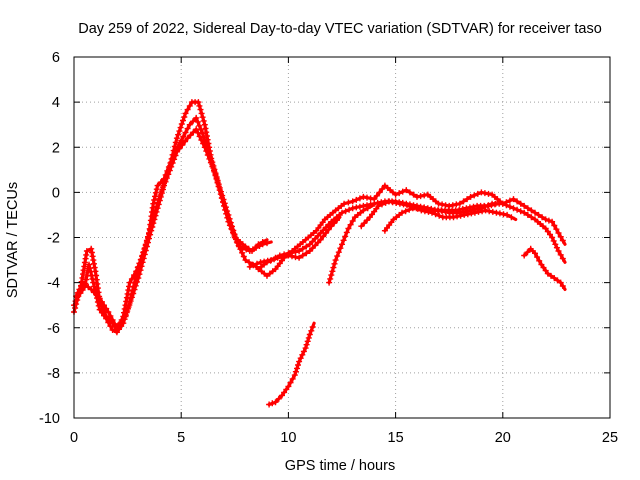 Image resolution: width=640 pixels, height=480 pixels. I want to click on y-tick-label: -6, so click(53, 329).